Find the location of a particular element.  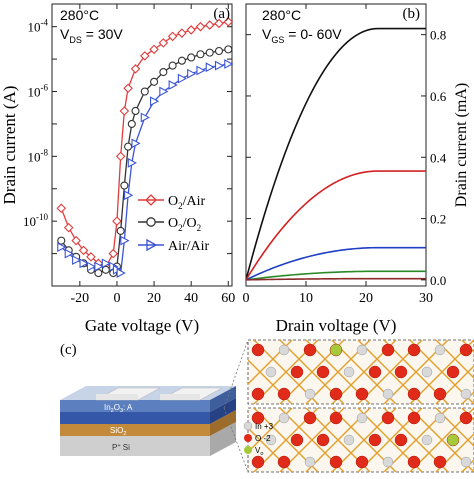

y-tick-label: 10⁻⁴ is located at coordinates (38, 26).